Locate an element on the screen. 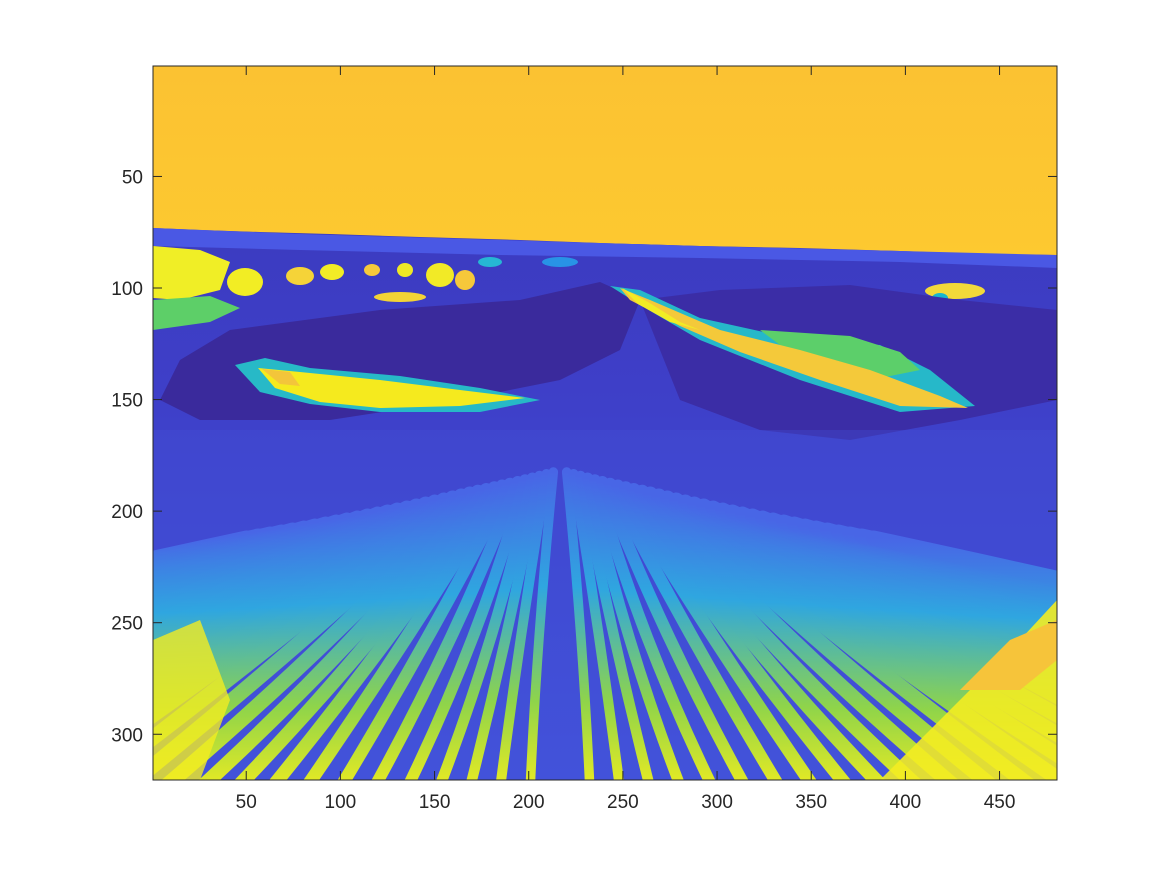 Image resolution: width=1167 pixels, height=875 pixels. x-tick-label: 450 is located at coordinates (1000, 802).